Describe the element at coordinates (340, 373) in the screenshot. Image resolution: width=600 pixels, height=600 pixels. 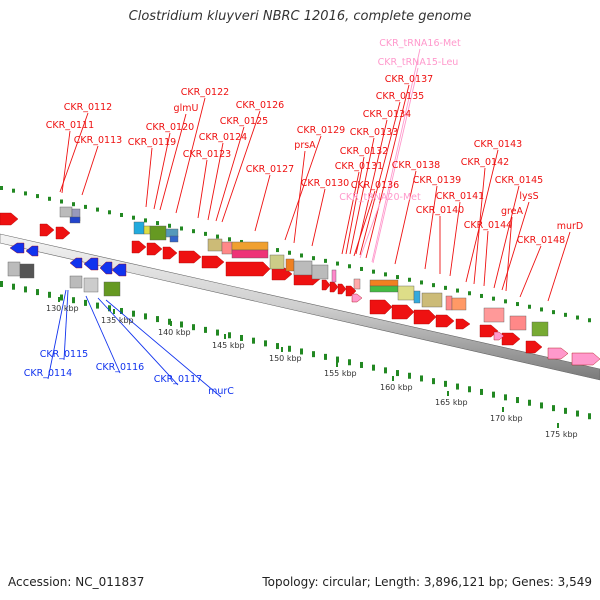
I see `scale-label: 155 kbp` at that location.